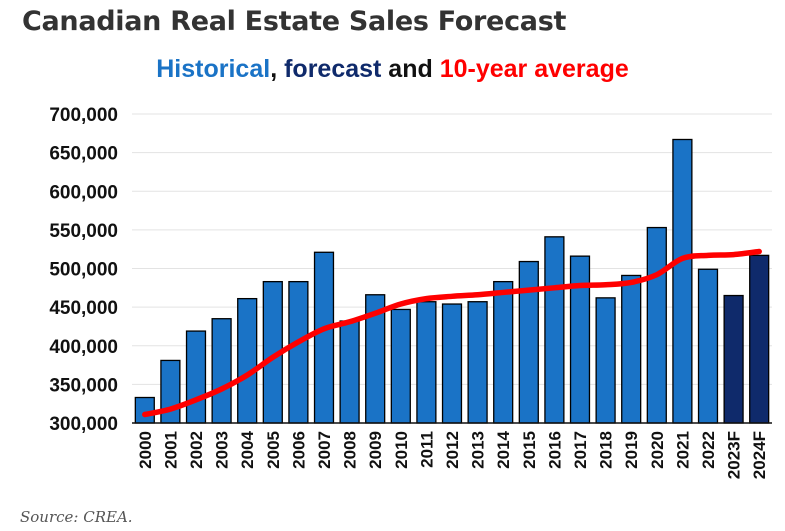 This screenshot has width=785, height=531. I want to click on x-tick-label: 2010, so click(401, 450).